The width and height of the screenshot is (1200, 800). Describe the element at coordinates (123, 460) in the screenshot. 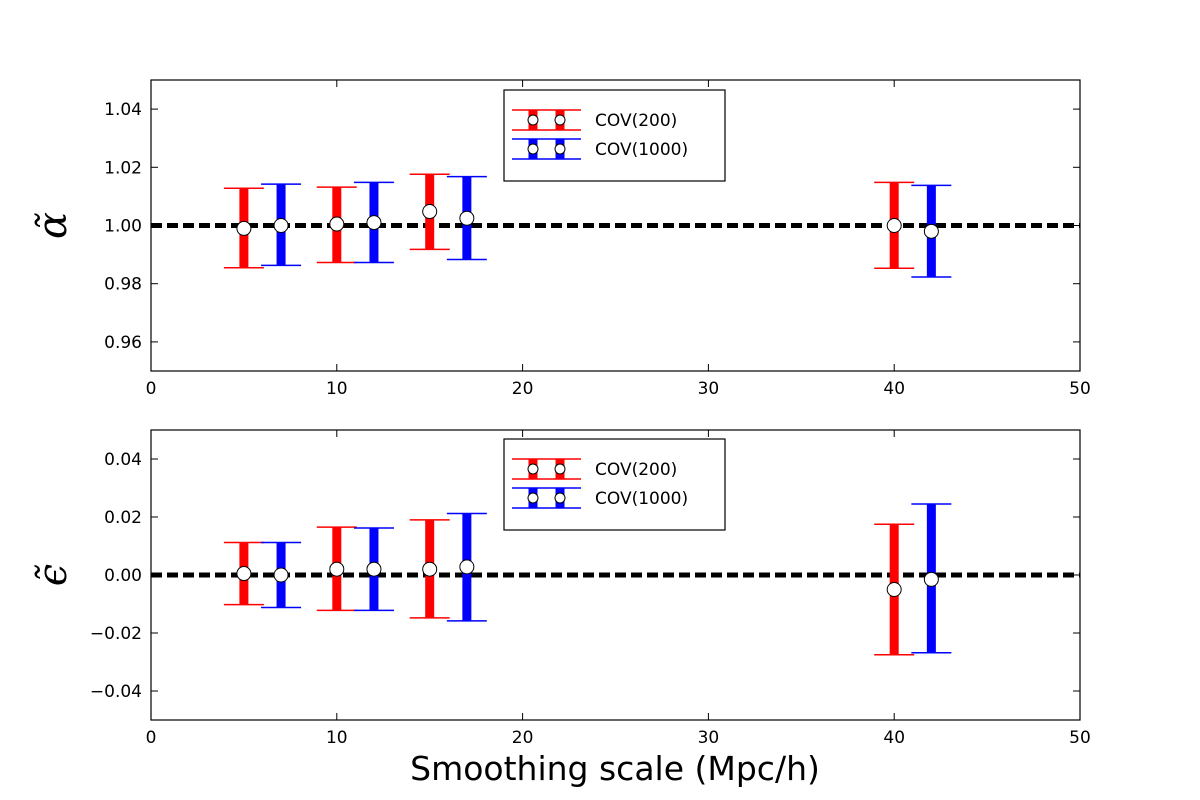

I see `y-tick-label: 0.04` at that location.